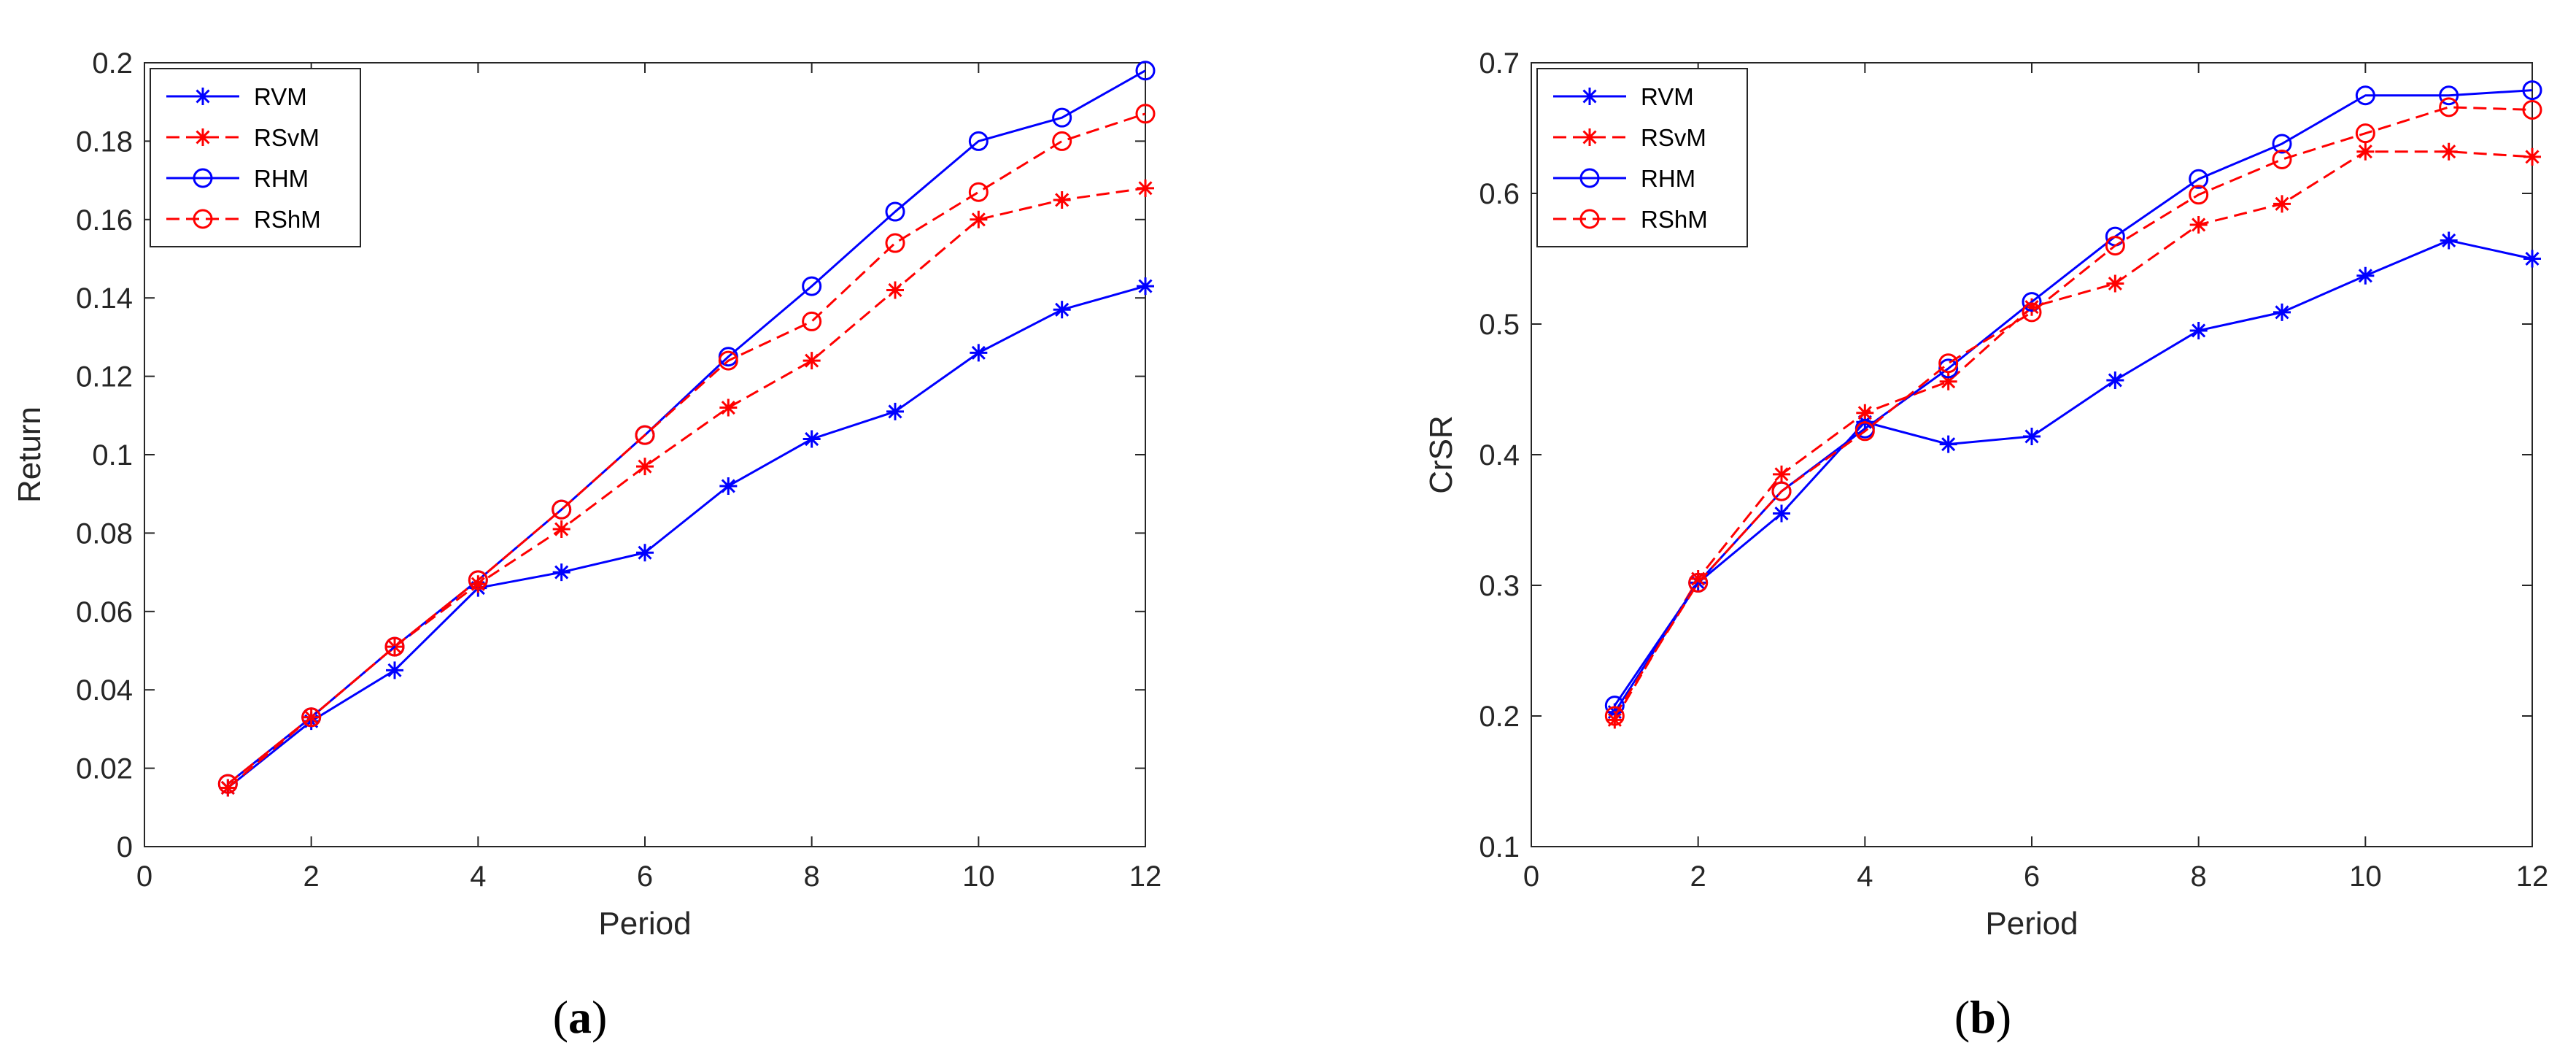  What do you see at coordinates (1499, 325) in the screenshot?
I see `y-tick-label: 0.5` at bounding box center [1499, 325].